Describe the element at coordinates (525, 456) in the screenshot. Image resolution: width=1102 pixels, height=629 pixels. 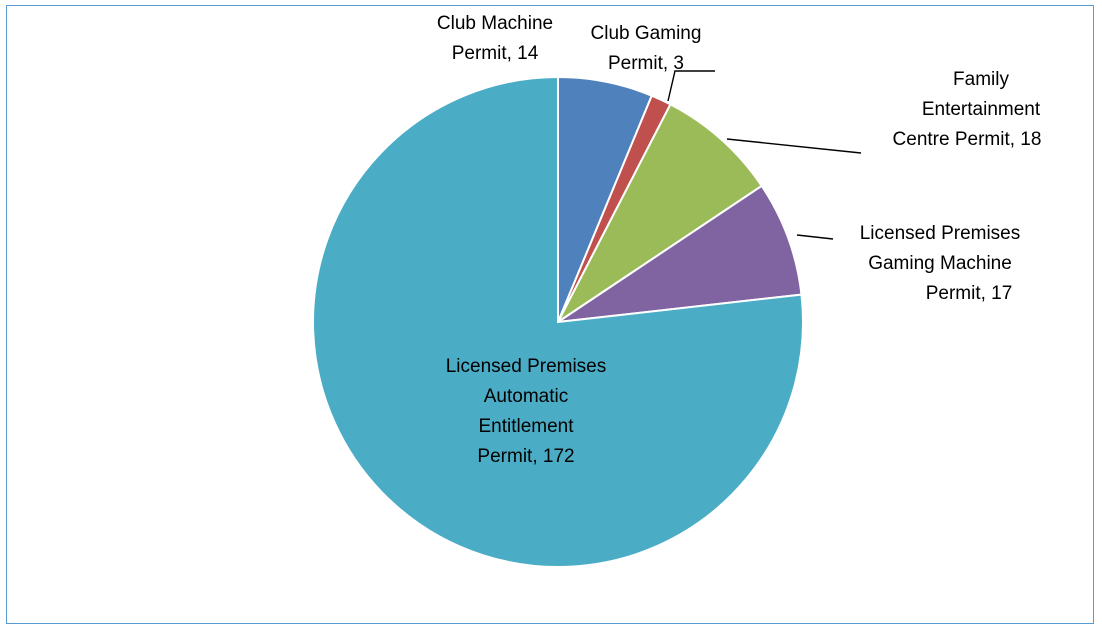
I see `slice-label-line: Permit, 172` at that location.